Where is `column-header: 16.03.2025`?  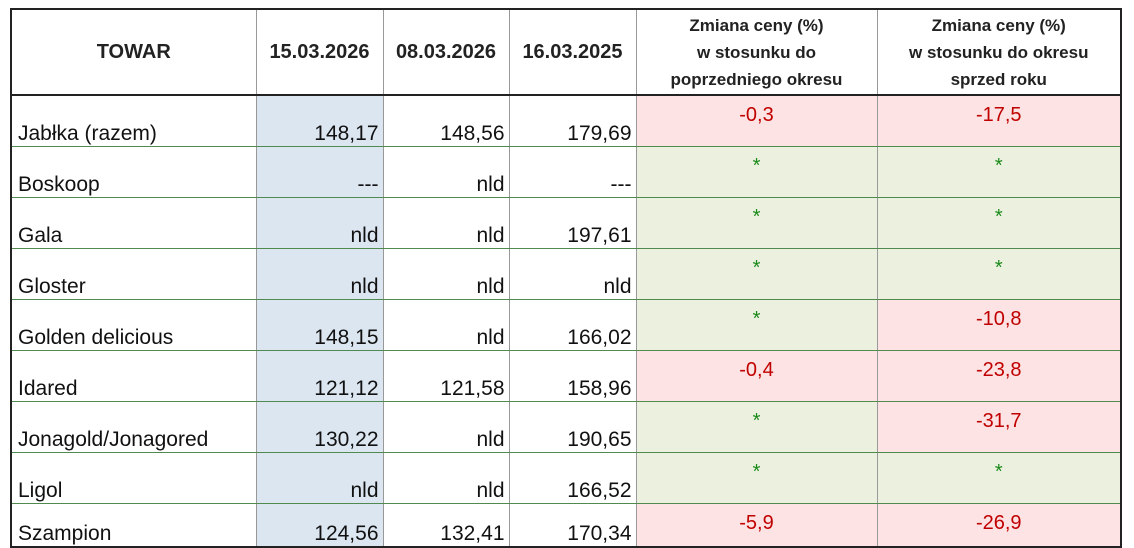
column-header: 16.03.2025 is located at coordinates (573, 52).